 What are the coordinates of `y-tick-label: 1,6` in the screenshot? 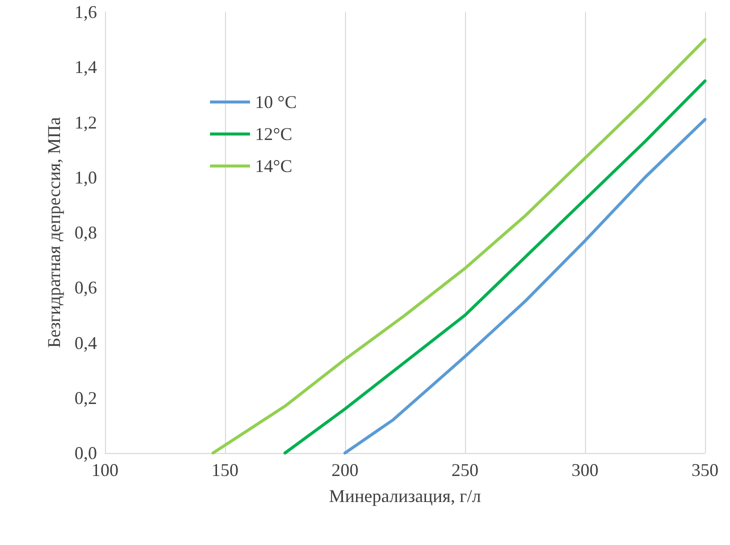 It's located at (85, 12).